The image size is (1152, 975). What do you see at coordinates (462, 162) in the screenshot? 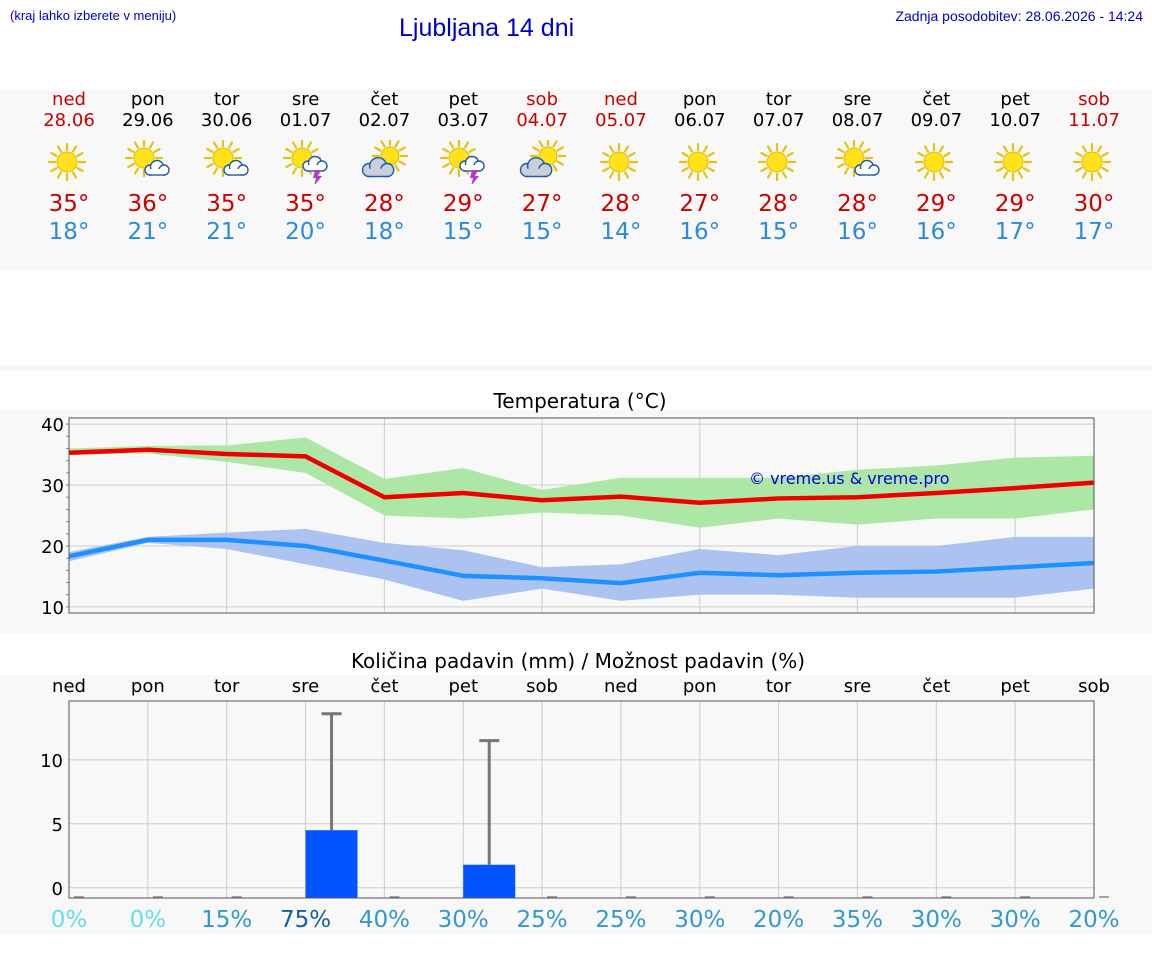
I see `sun-thunderstorm-icon` at bounding box center [462, 162].